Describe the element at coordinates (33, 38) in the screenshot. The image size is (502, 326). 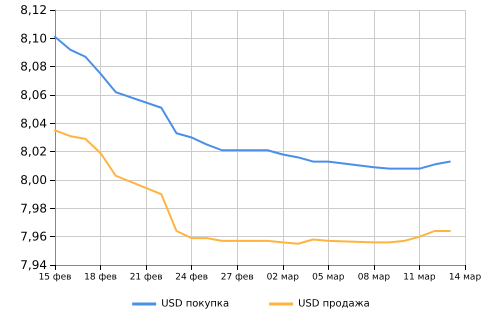
I see `y-tick-label: 8,10` at that location.